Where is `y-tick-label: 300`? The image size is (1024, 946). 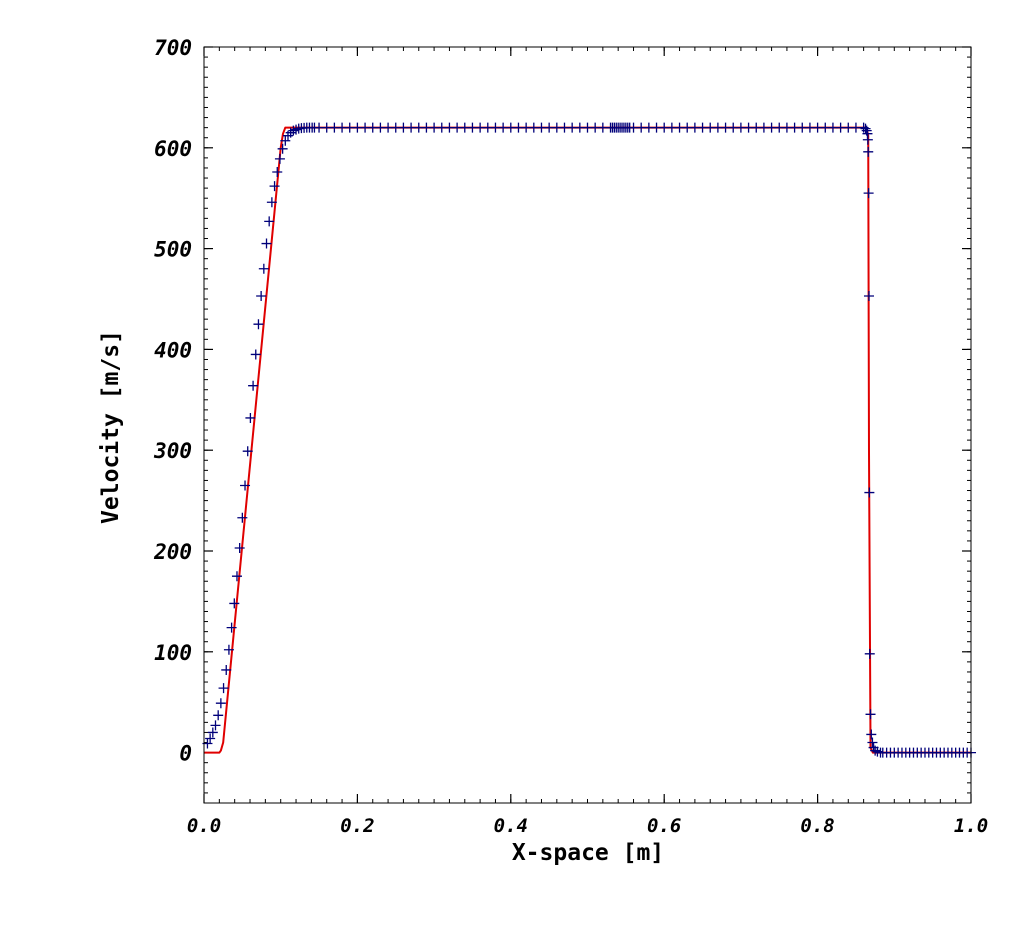
y-tick-label: 300 is located at coordinates (172, 451).